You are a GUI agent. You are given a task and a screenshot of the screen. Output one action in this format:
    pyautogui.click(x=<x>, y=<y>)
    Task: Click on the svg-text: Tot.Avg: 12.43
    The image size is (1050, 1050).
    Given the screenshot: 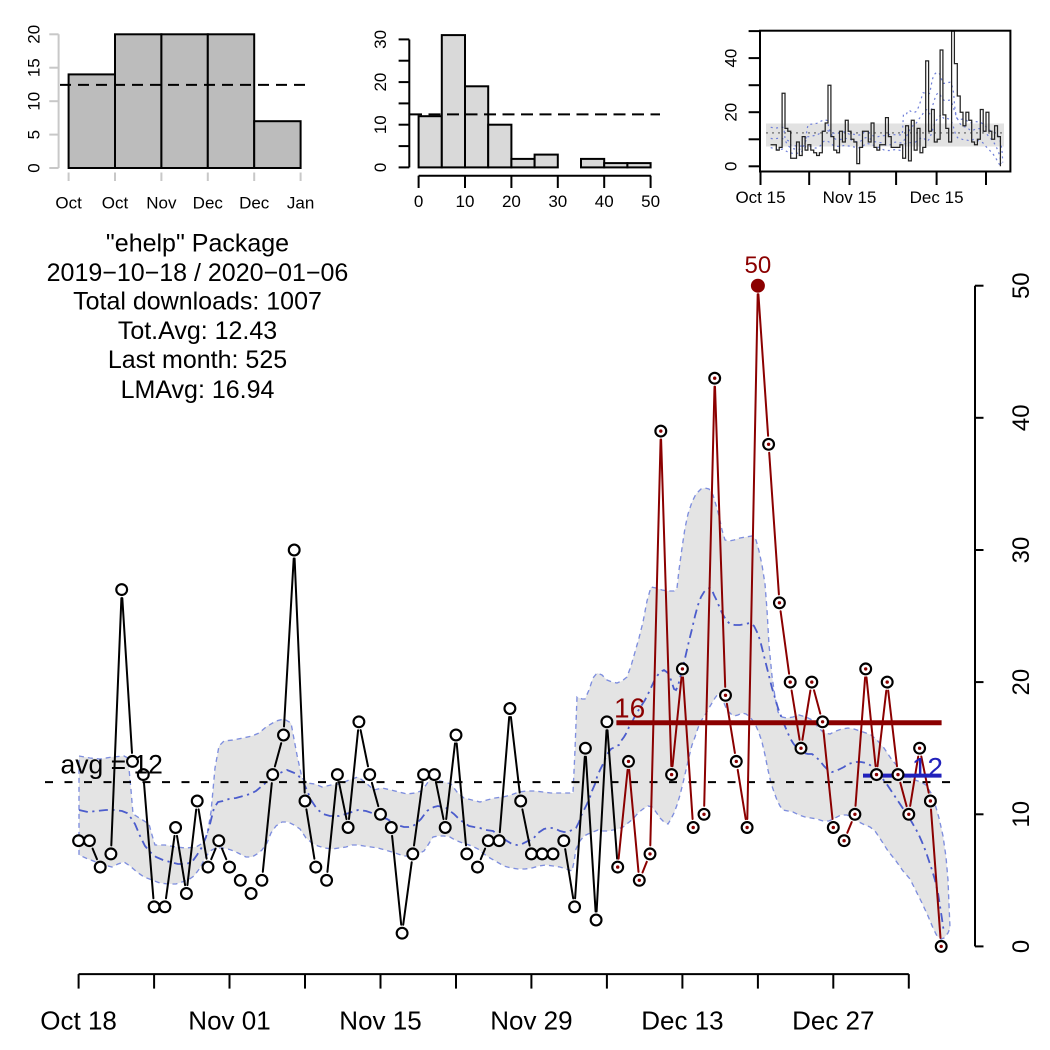 What is the action you would take?
    pyautogui.click(x=197, y=331)
    